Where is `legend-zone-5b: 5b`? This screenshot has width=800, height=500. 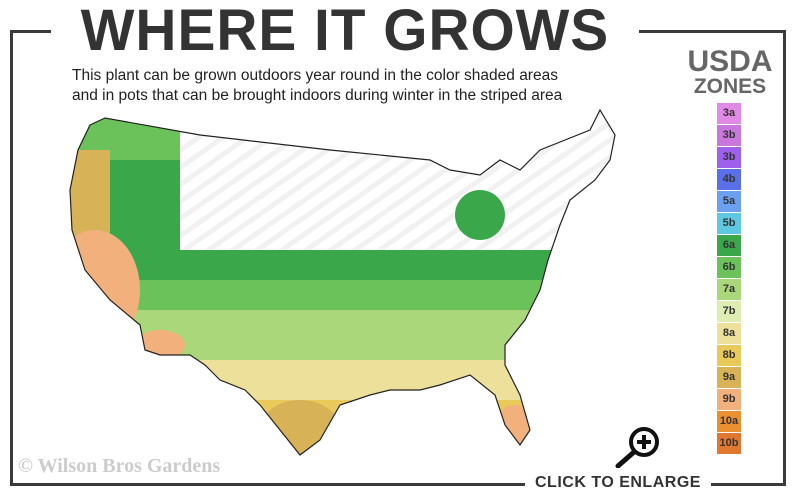 legend-zone-5b: 5b is located at coordinates (729, 224).